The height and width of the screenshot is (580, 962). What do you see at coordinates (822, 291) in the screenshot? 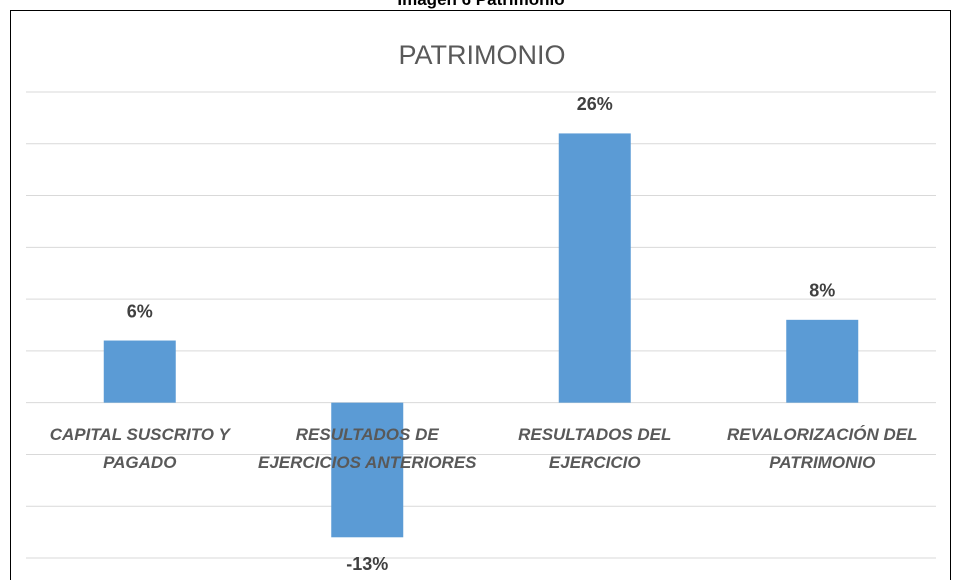
I see `data-label: 8%` at bounding box center [822, 291].